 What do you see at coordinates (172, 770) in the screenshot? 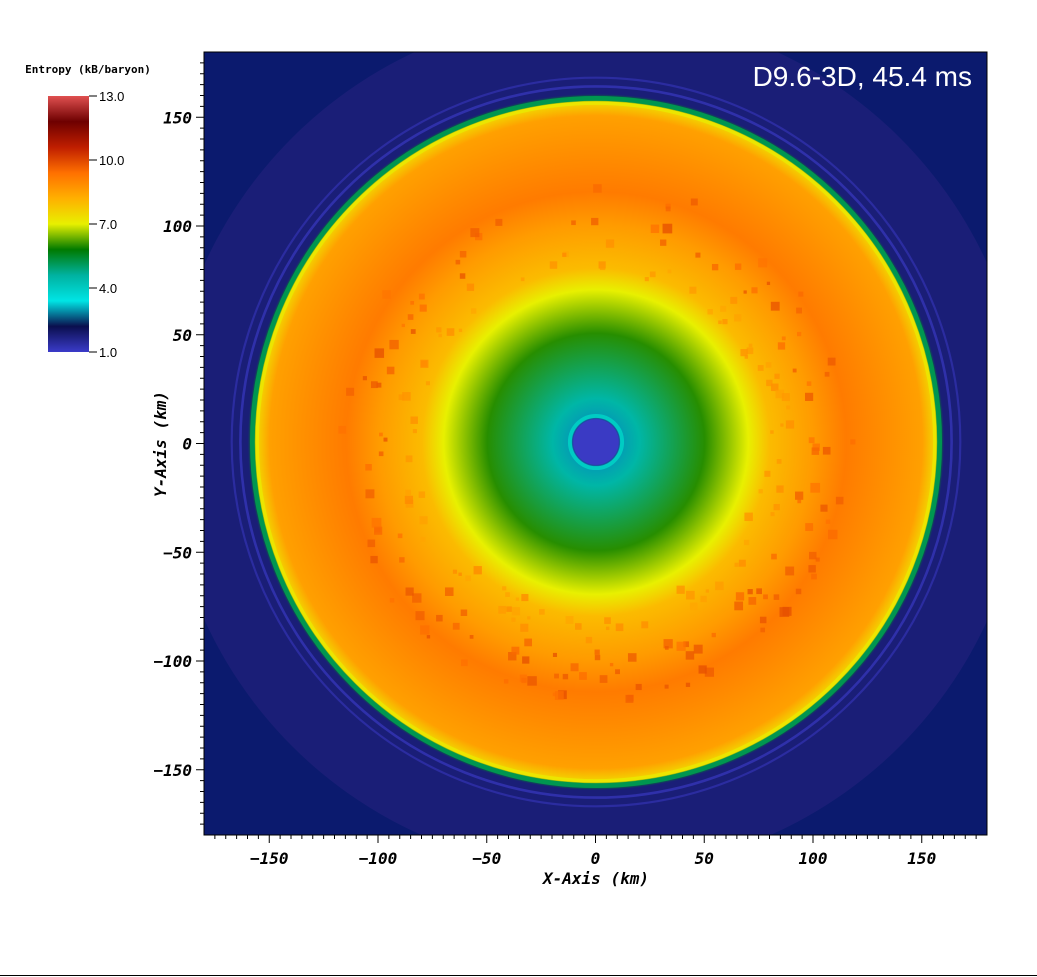
I see `y-tick-label: −150` at bounding box center [172, 770].